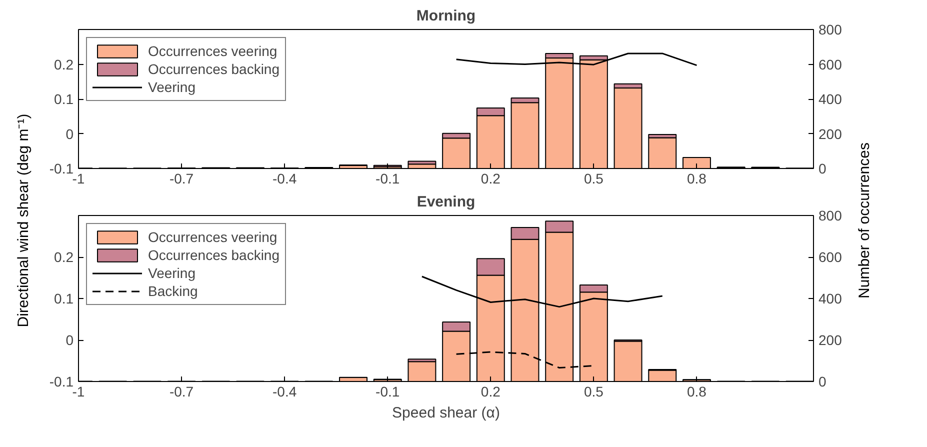 Image resolution: width=927 pixels, height=447 pixels. Describe the element at coordinates (23, 221) in the screenshot. I see `y-axis-title: Directional wind shear (deg m⁻¹)` at that location.